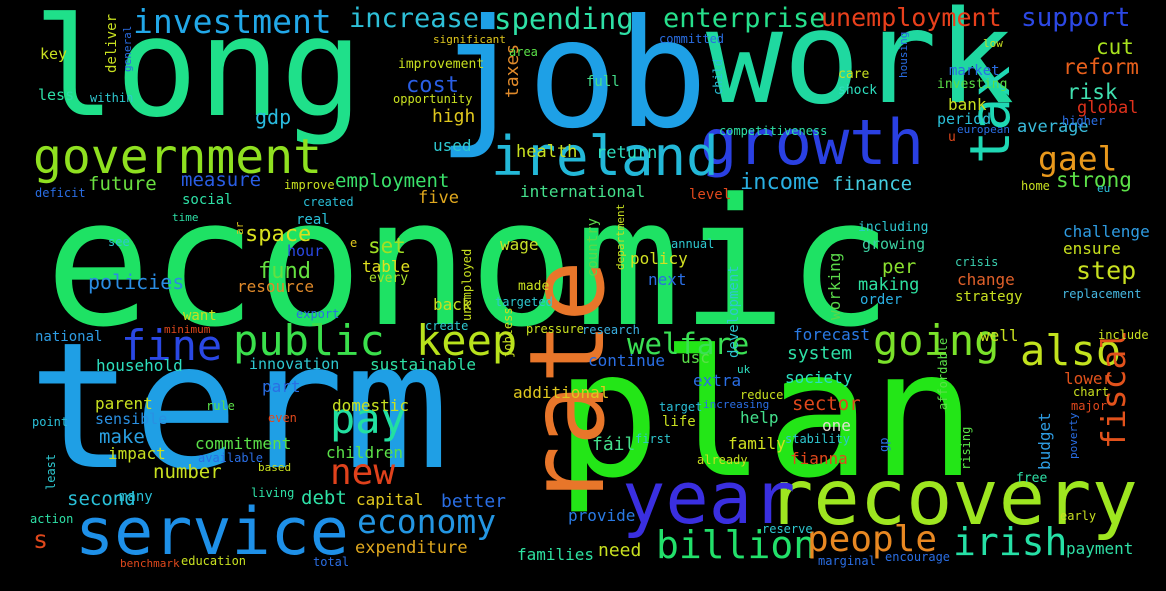 The height and width of the screenshot is (591, 1166). What do you see at coordinates (1123, 335) in the screenshot?
I see `cloud-word-include: include` at bounding box center [1123, 335].